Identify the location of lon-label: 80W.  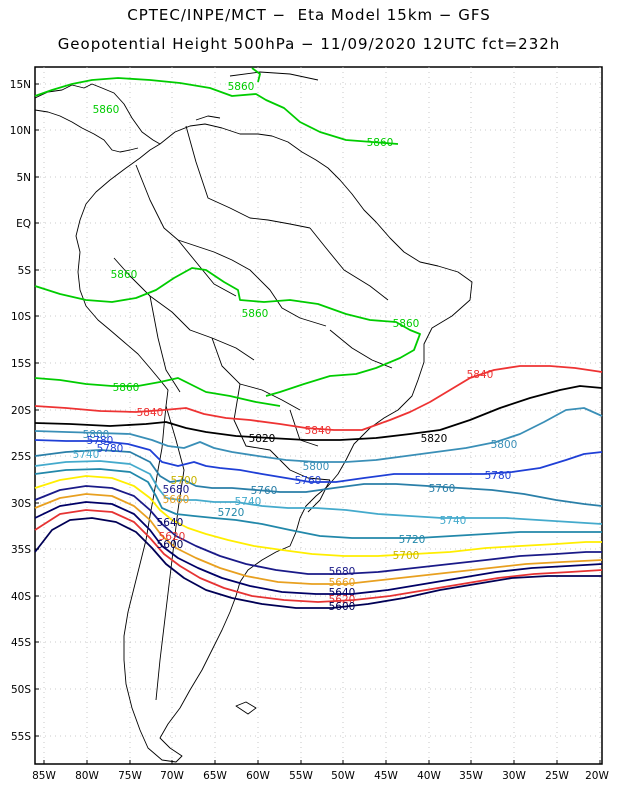
(87, 776).